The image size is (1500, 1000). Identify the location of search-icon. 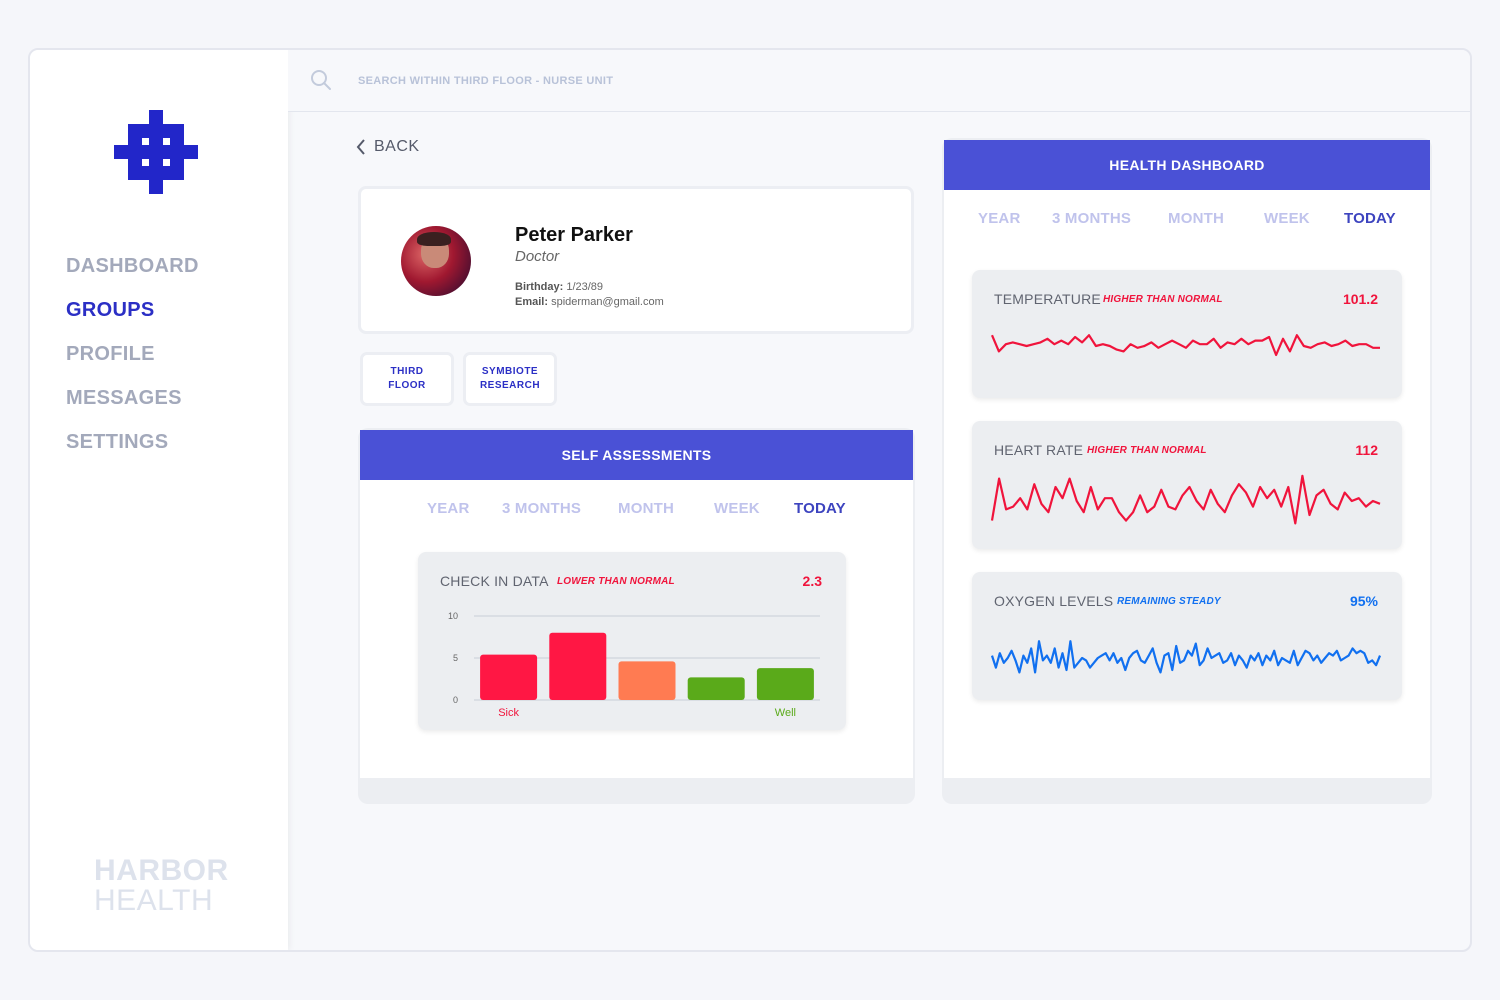
(321, 80).